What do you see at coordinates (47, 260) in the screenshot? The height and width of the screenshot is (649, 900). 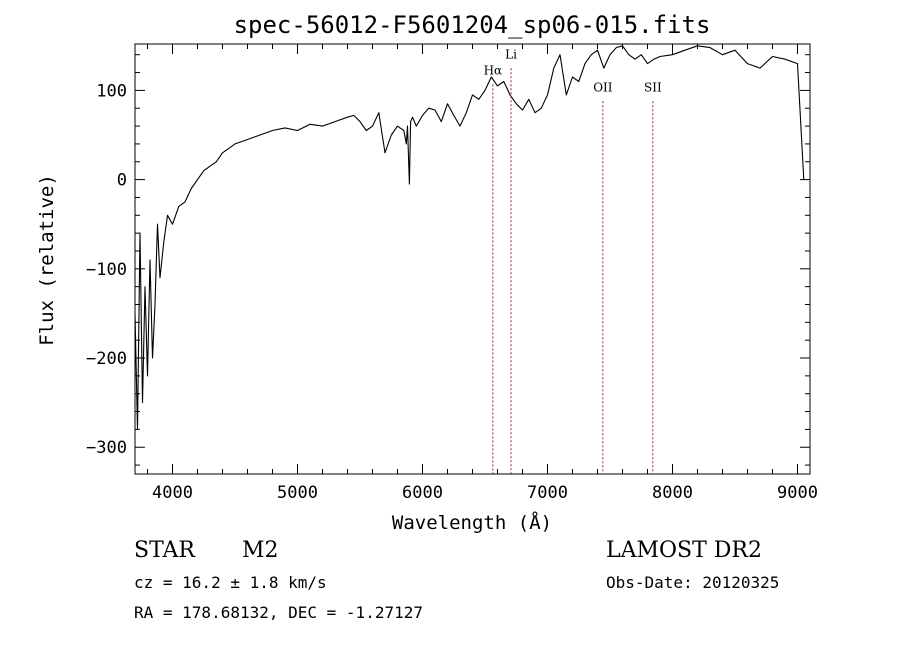 I see `y-axis-label: Flux (relative)` at bounding box center [47, 260].